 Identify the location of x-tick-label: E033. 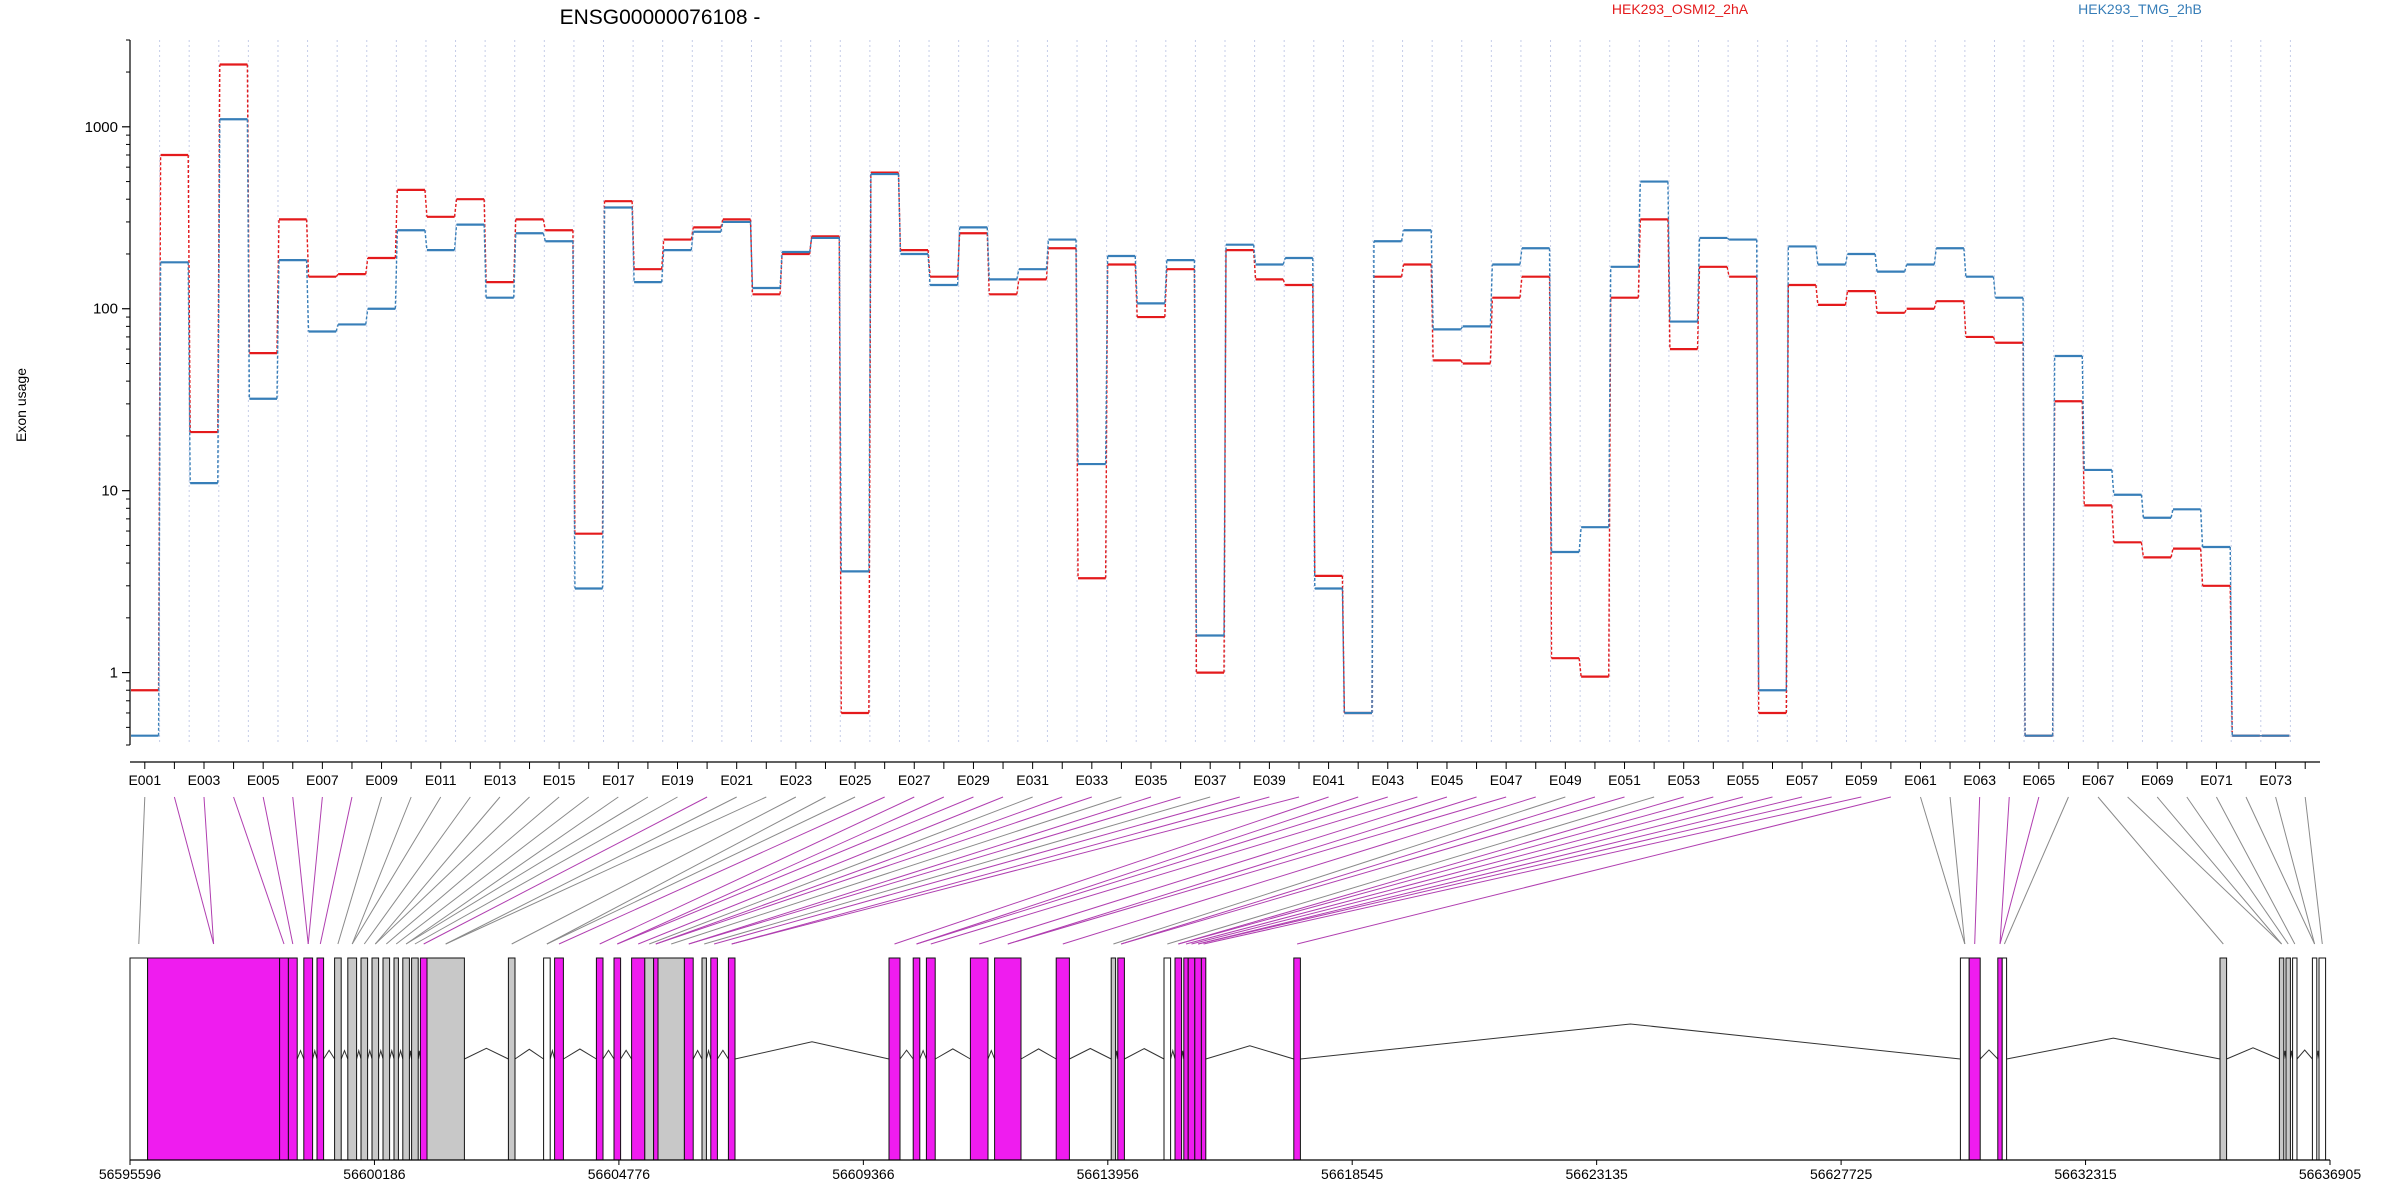
(1091, 780).